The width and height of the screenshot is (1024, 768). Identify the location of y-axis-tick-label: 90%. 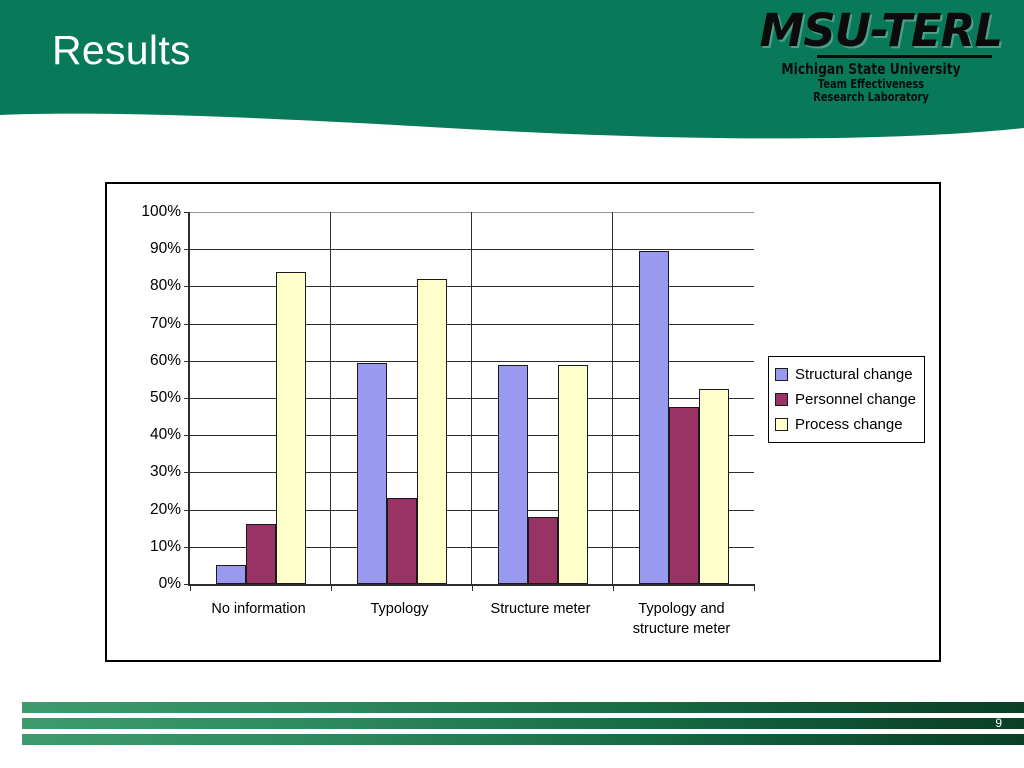
(165, 249).